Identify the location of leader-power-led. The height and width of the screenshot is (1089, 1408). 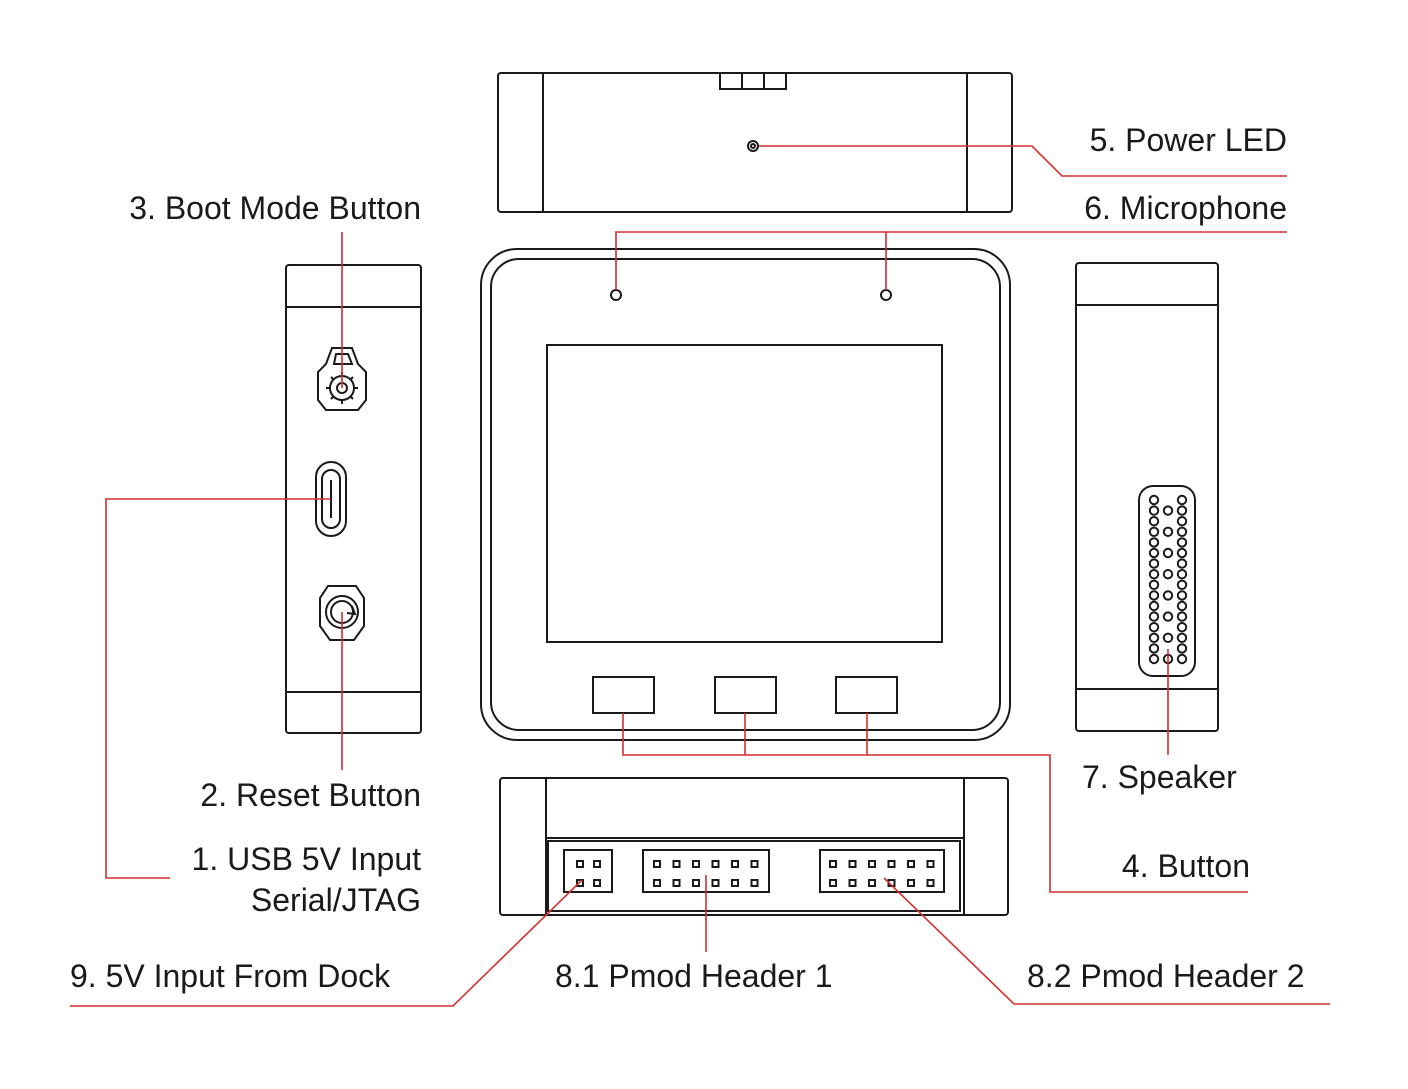
(1023, 161).